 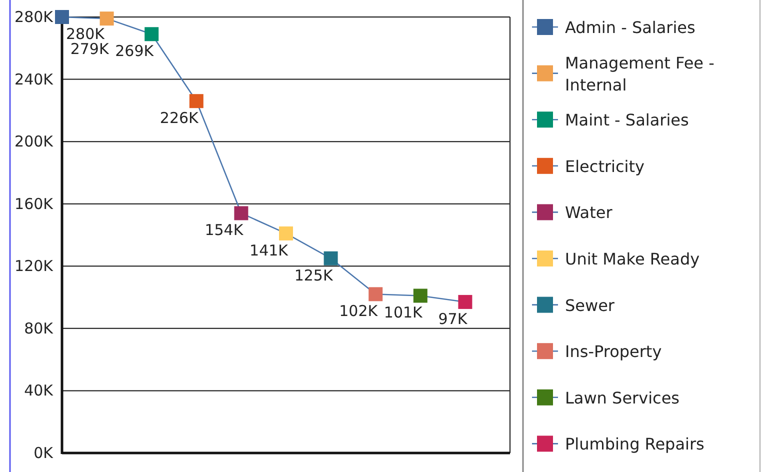 What do you see at coordinates (627, 120) in the screenshot?
I see `legend-label: Maint - Salaries` at bounding box center [627, 120].